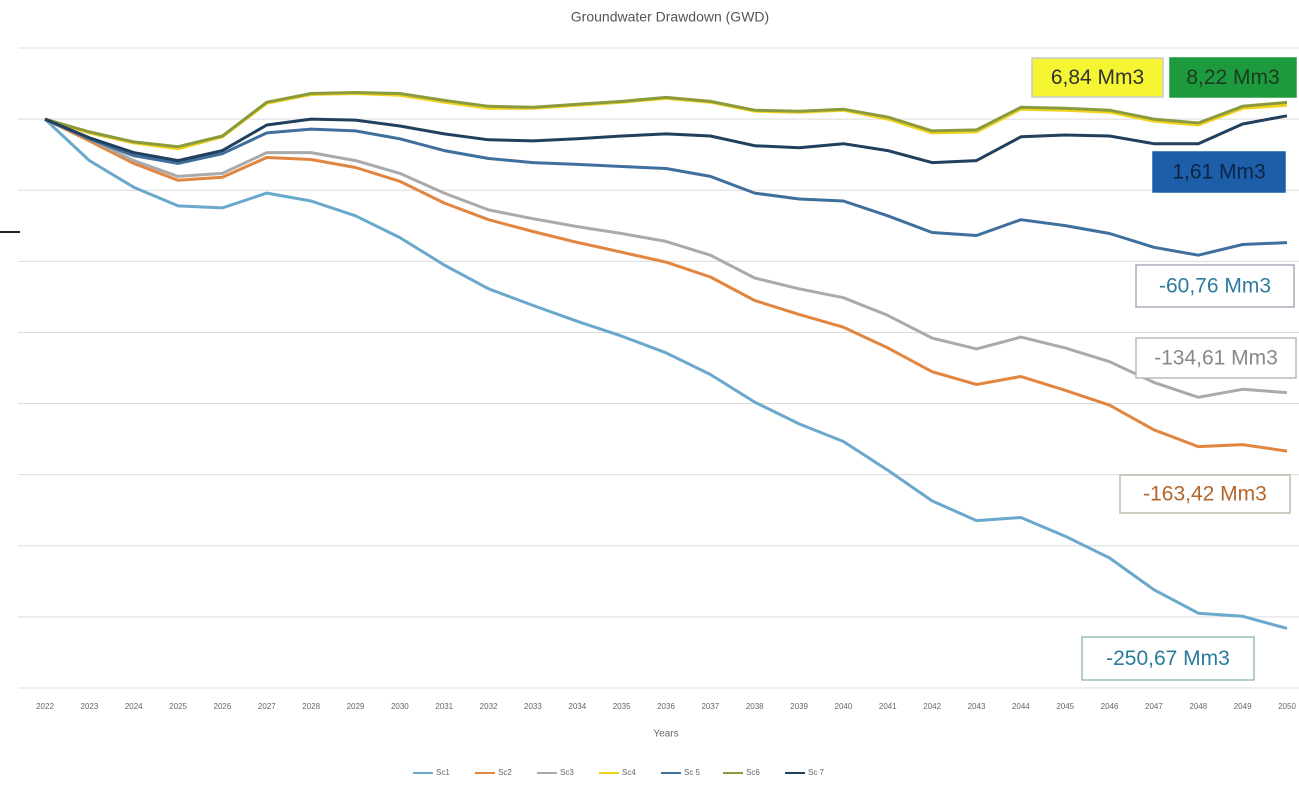  Describe the element at coordinates (1198, 706) in the screenshot. I see `x-tick-label: 2048` at that location.